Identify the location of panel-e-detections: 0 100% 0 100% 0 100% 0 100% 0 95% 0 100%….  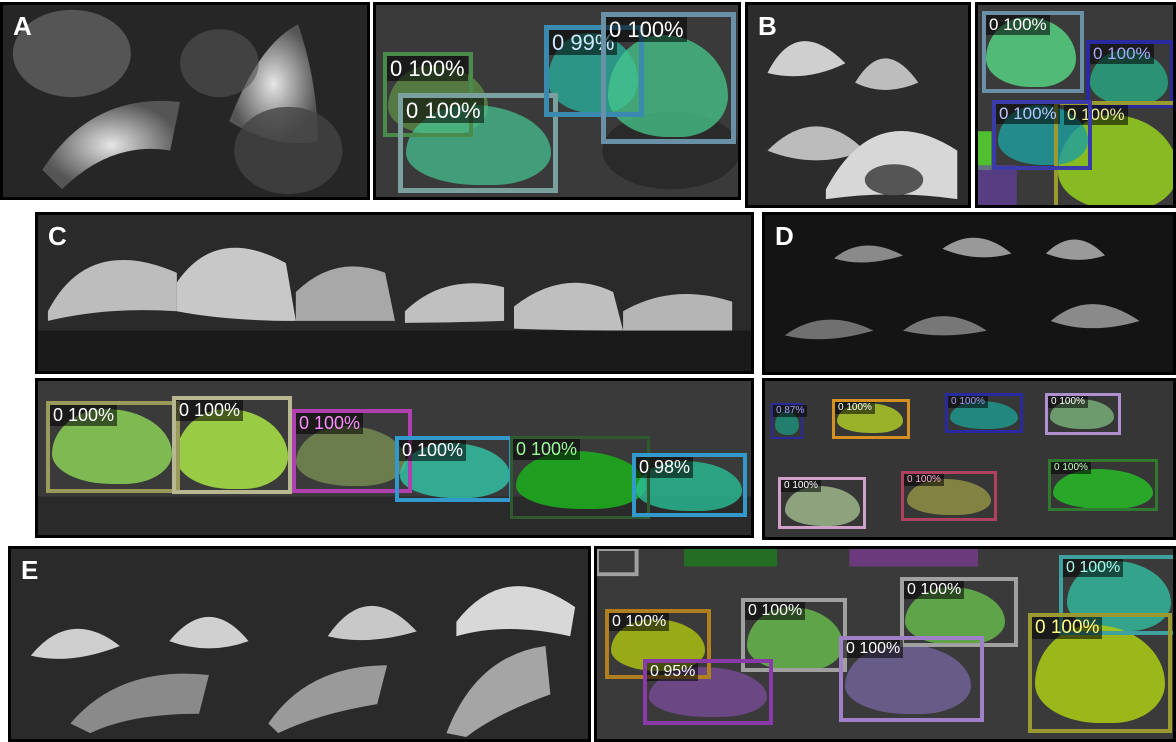
(885, 644).